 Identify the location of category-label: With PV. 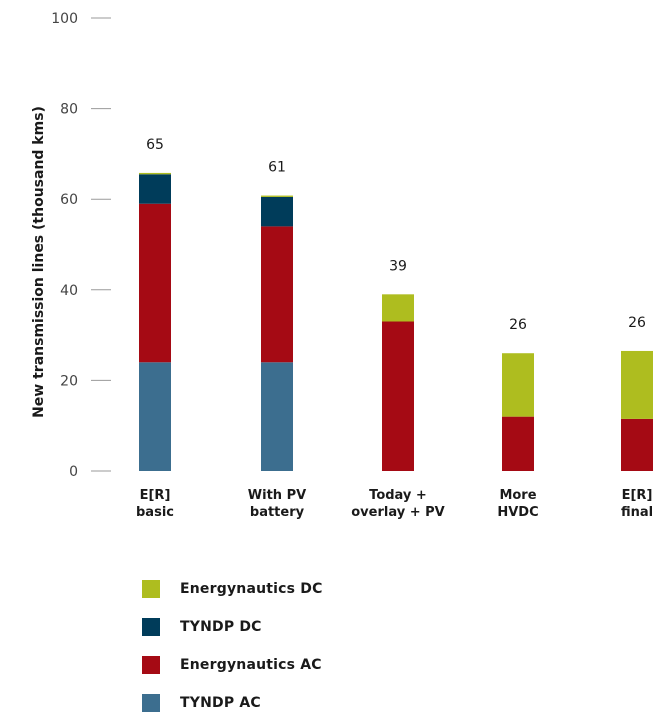
(277, 495).